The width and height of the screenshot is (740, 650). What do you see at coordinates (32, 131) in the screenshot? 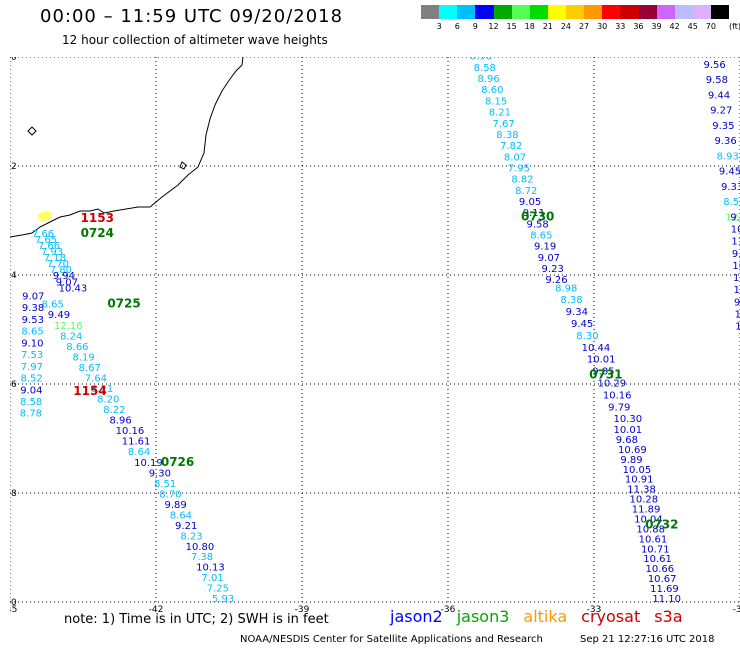
I see `island-outline` at bounding box center [32, 131].